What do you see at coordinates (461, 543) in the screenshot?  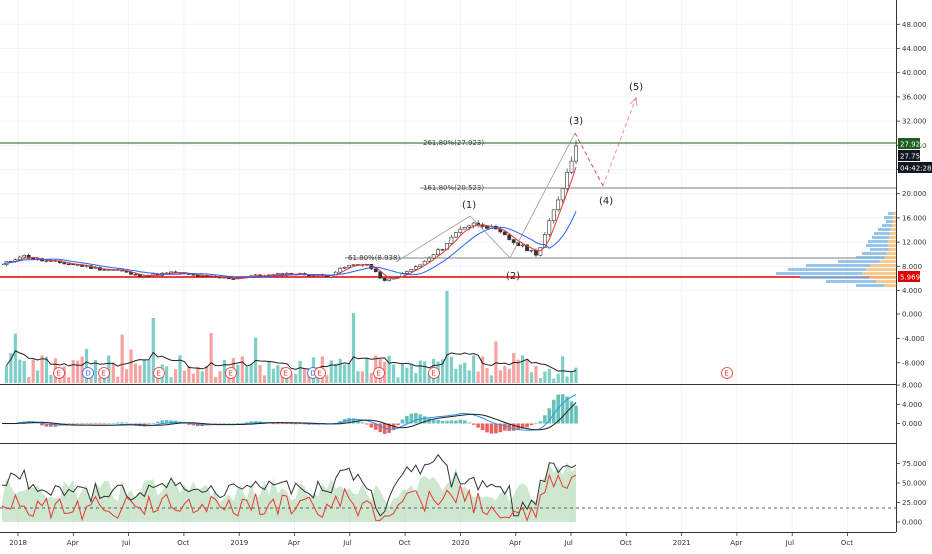 I see `time-label: 2020` at bounding box center [461, 543].